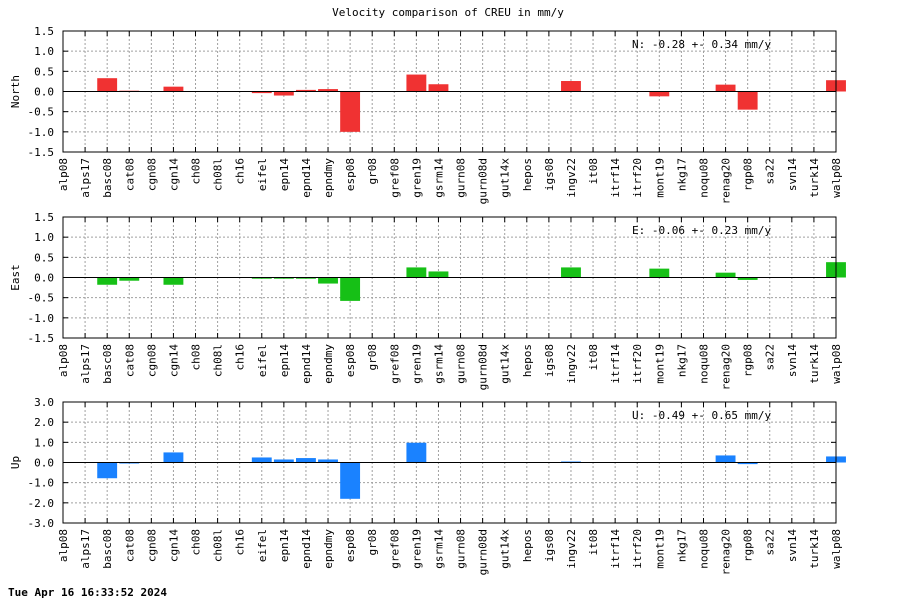  Describe the element at coordinates (792, 360) in the screenshot. I see `xtick-label: svn14` at that location.